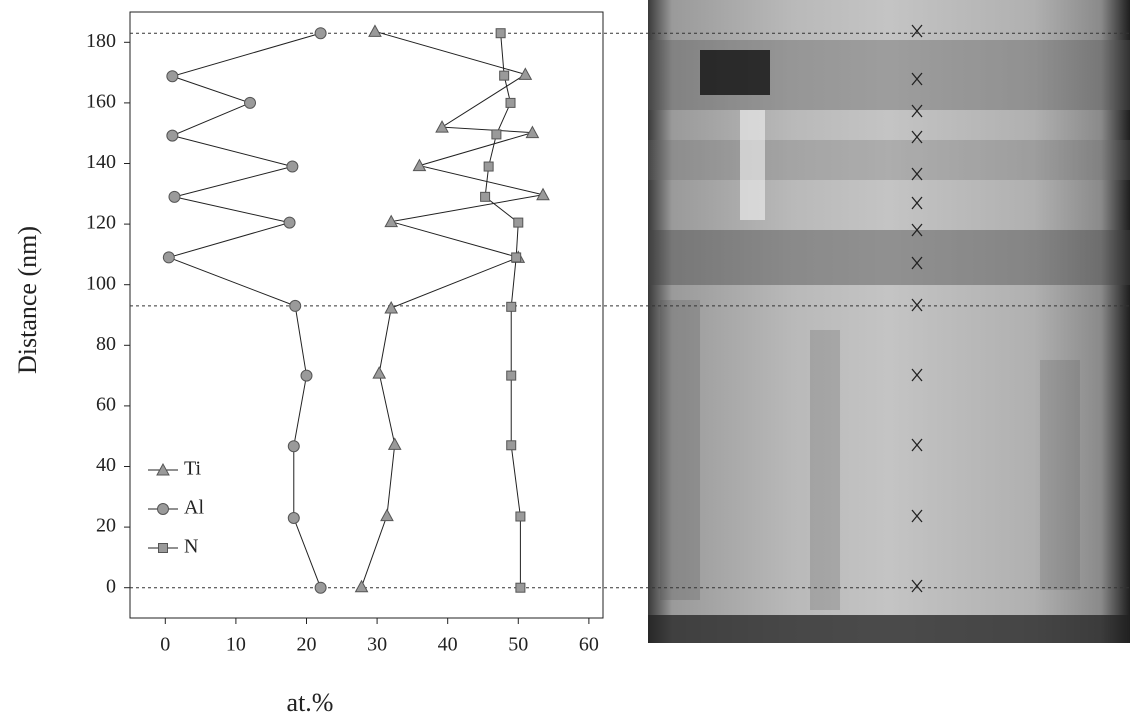  Describe the element at coordinates (111, 586) in the screenshot. I see `y-tick-label: 0` at that location.